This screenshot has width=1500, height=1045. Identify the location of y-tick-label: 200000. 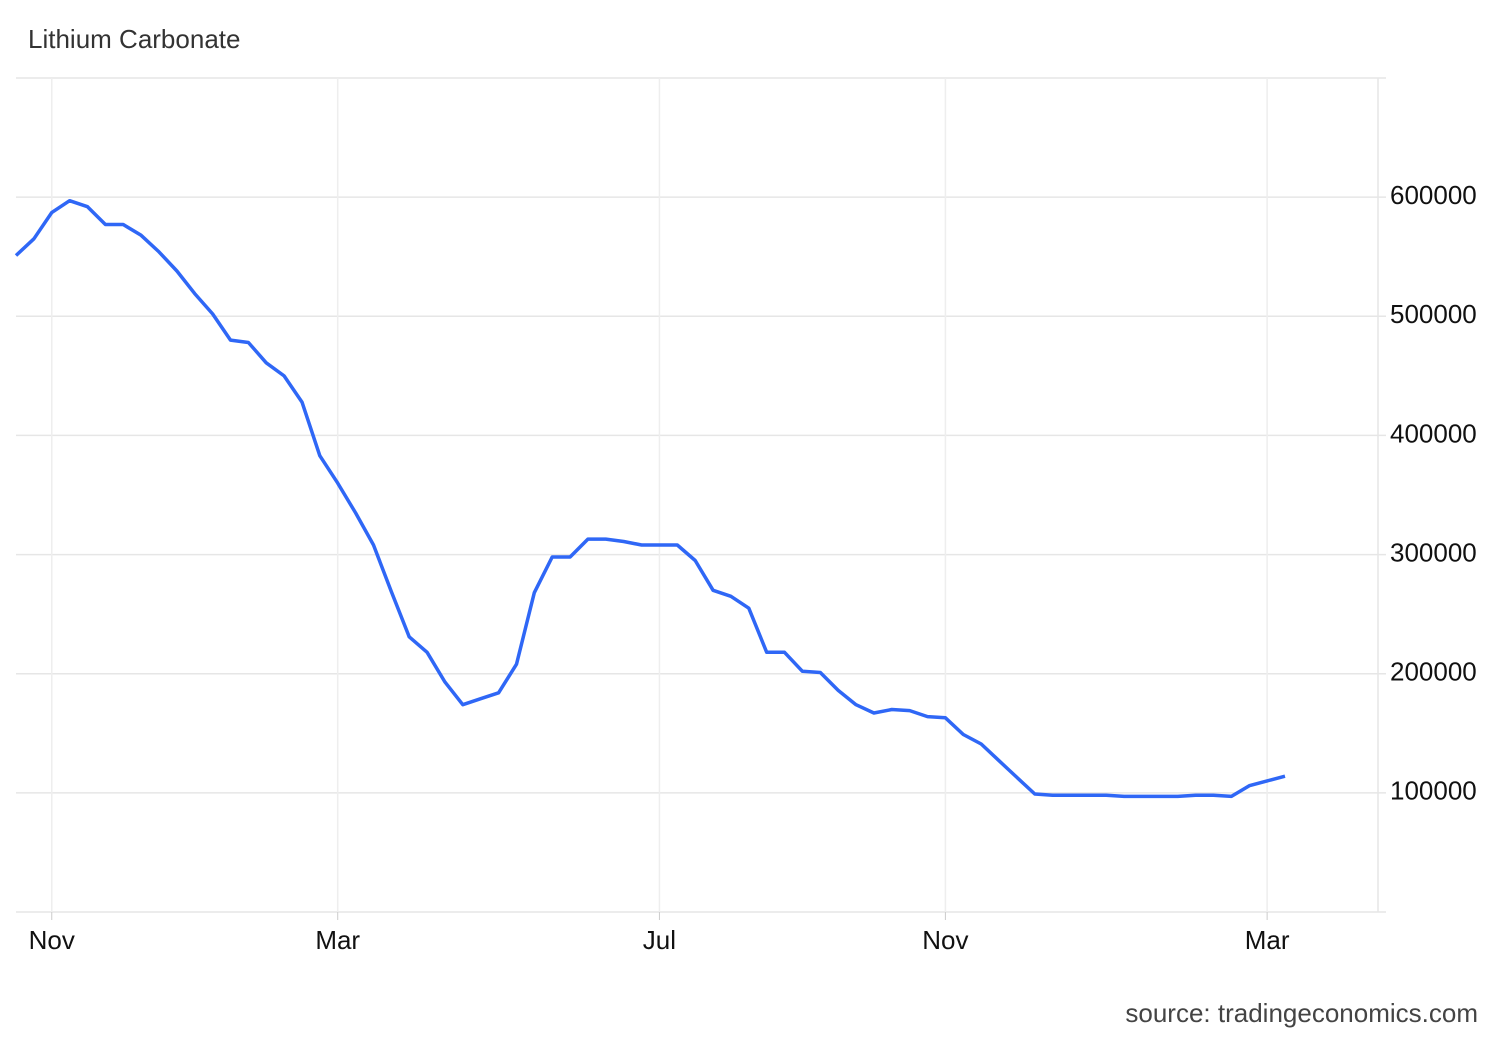
(1433, 672).